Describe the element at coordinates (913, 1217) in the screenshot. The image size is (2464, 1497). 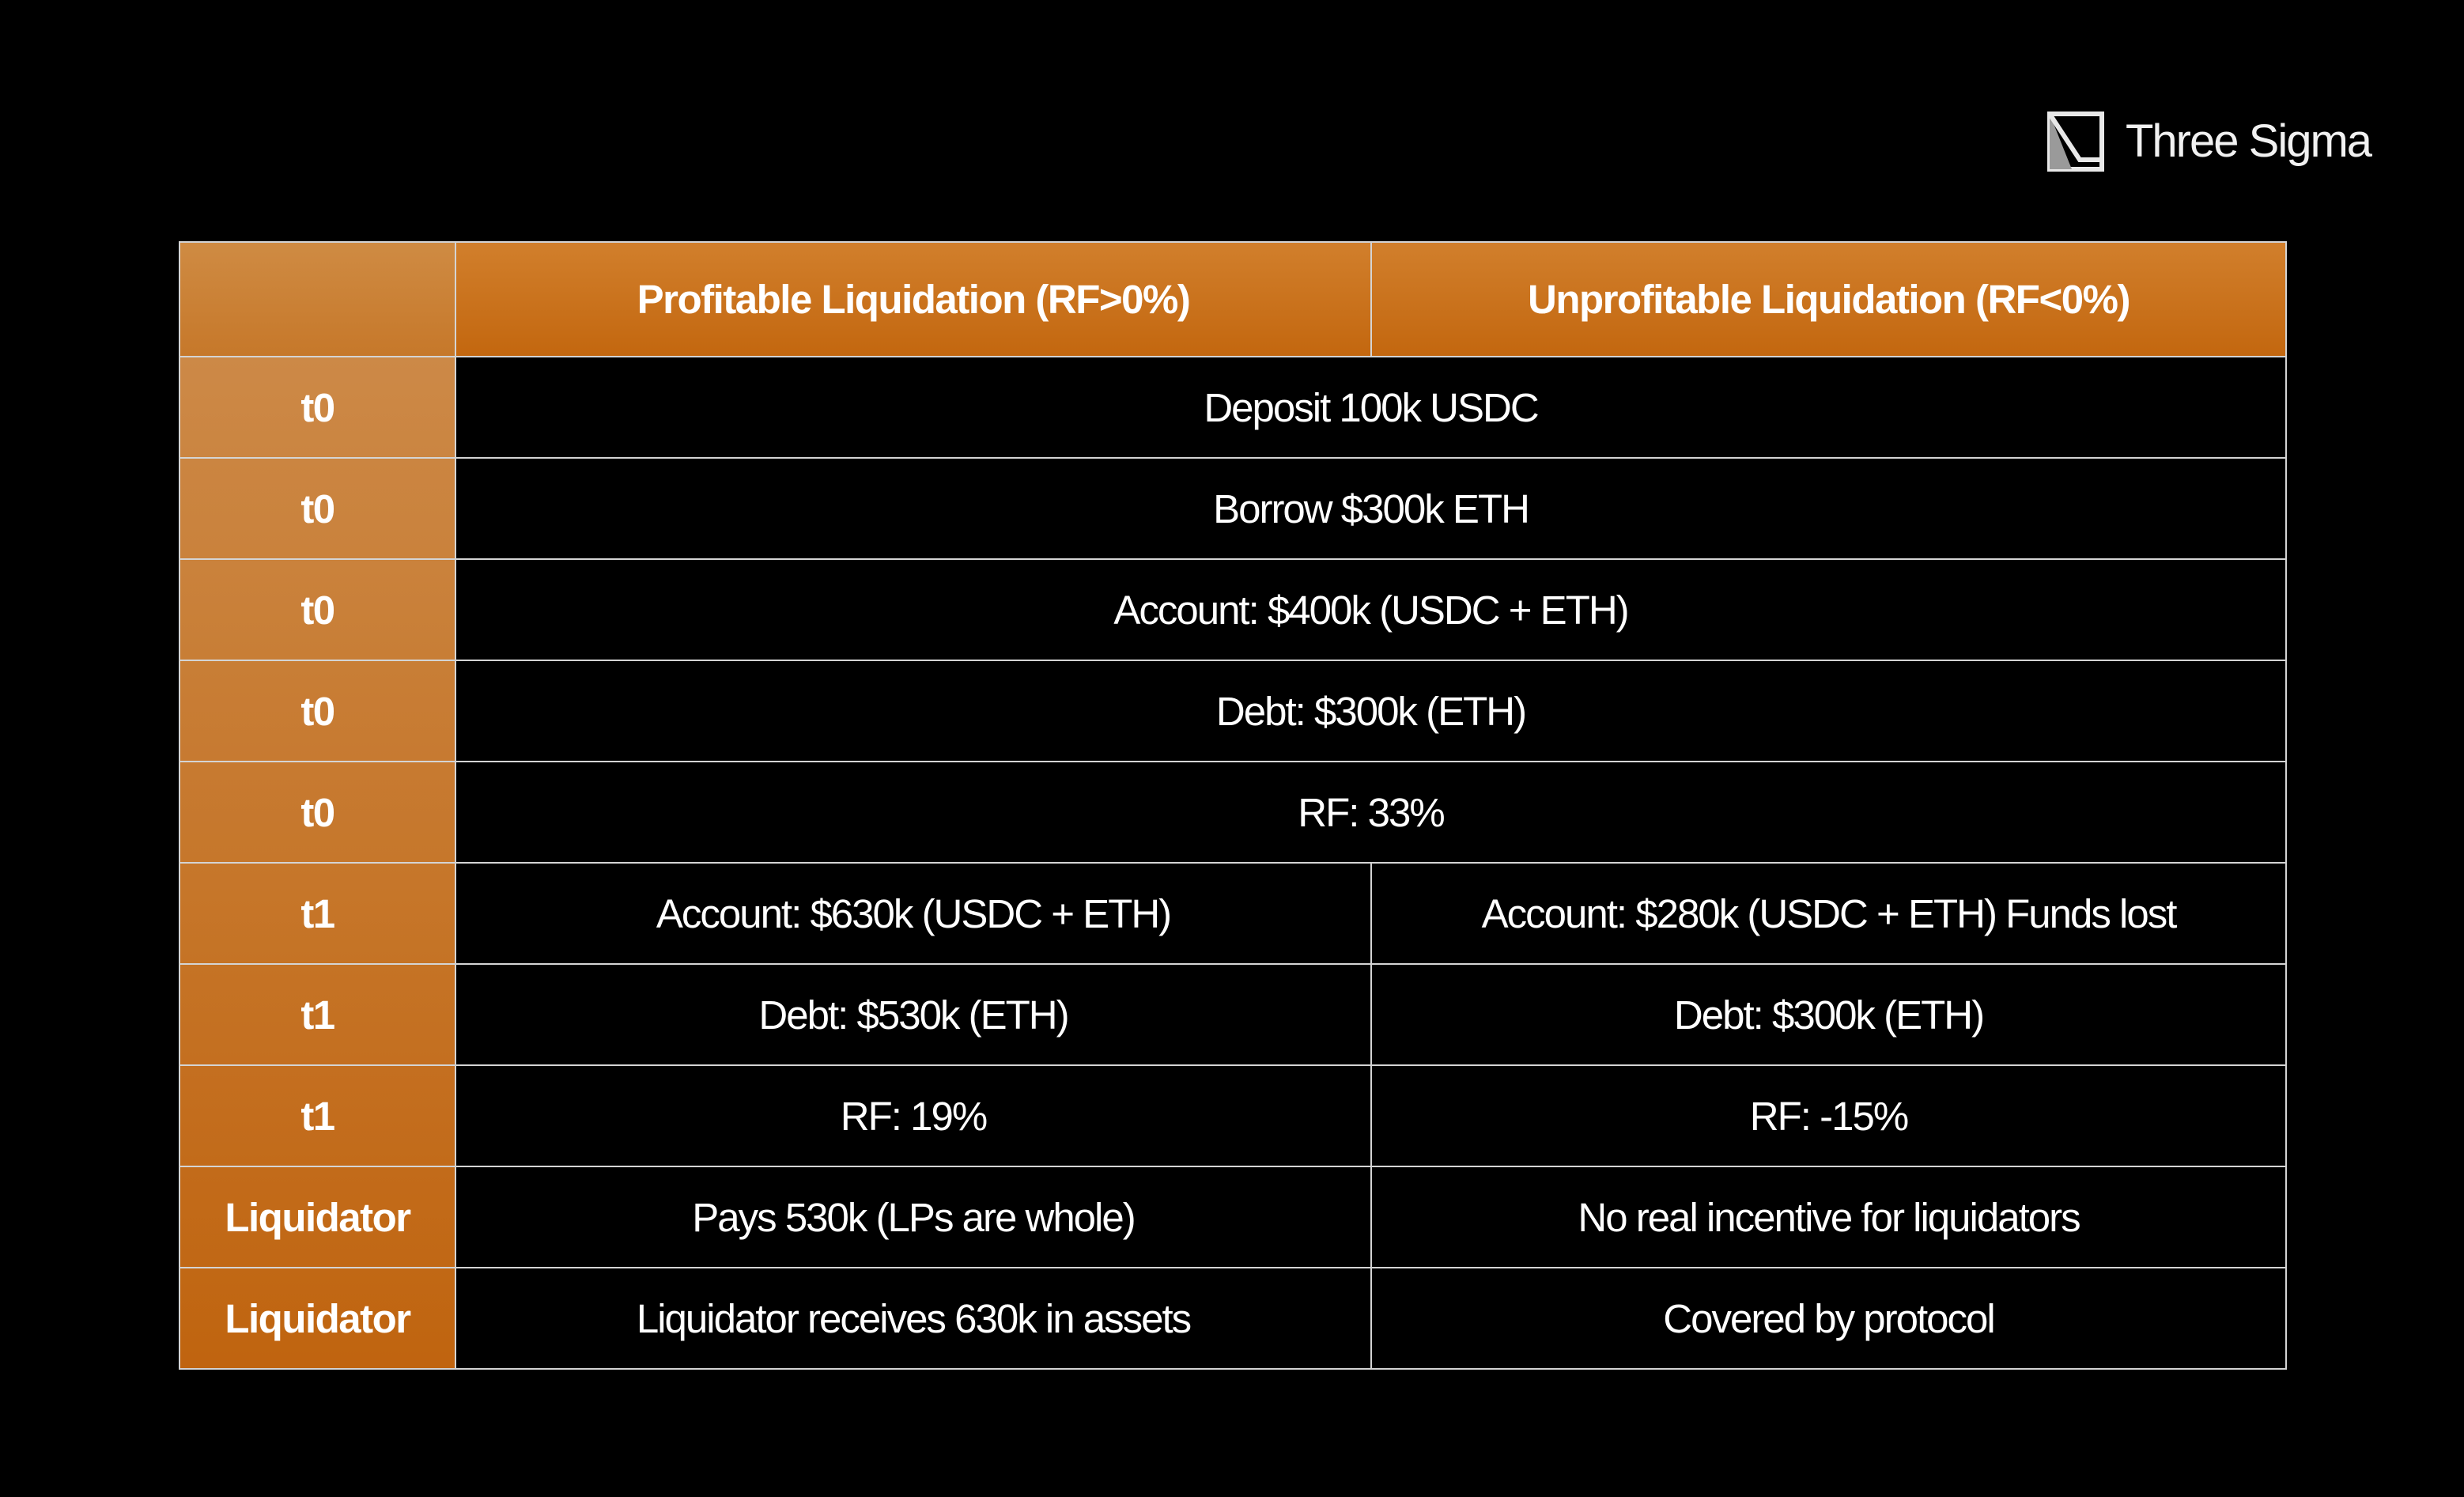
I see `profitable-cell: Pays 530k (LPs are whole)` at that location.